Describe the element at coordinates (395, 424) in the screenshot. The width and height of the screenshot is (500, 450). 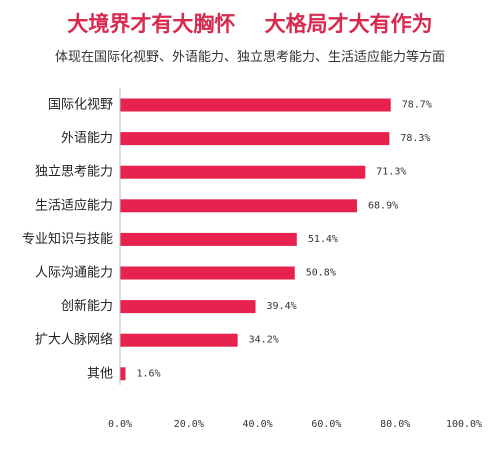
I see `x-tick-label: 80.0%` at that location.